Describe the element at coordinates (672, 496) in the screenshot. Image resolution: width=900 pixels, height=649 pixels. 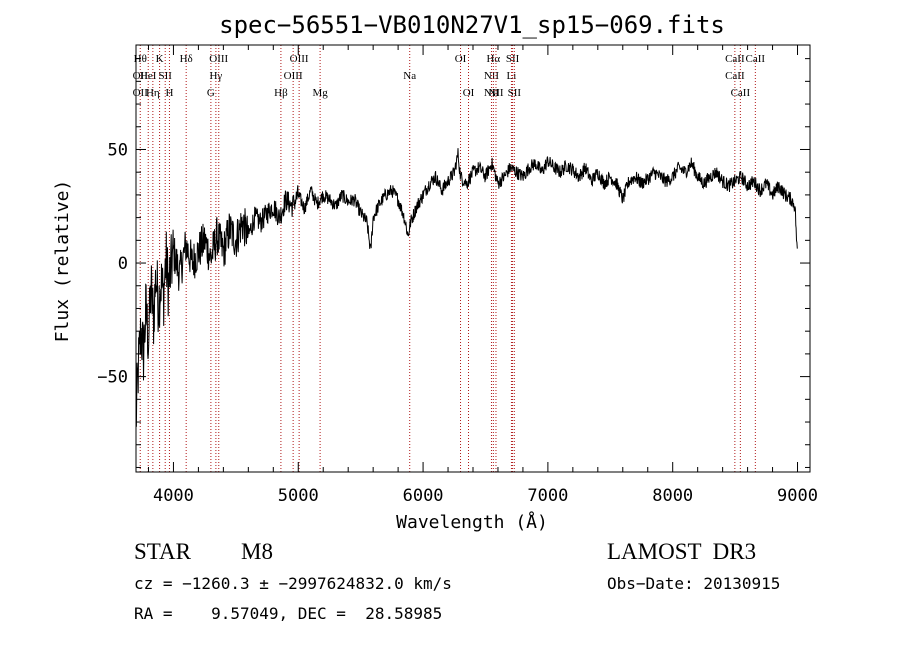
I see `x-tick-label: 8000` at that location.